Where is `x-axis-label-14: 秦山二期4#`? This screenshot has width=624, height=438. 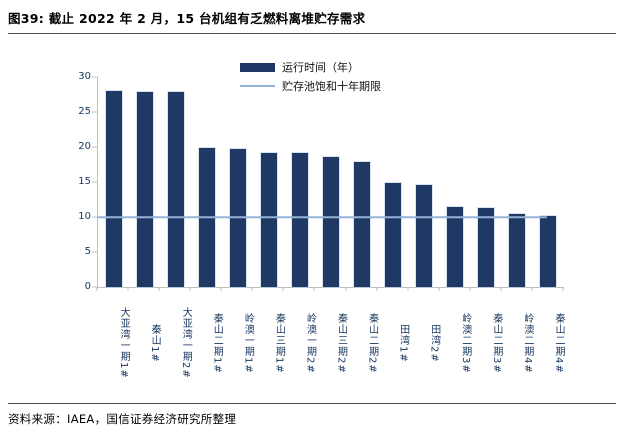
x-axis-label-14: 秦山二期4# is located at coordinates (558, 343).